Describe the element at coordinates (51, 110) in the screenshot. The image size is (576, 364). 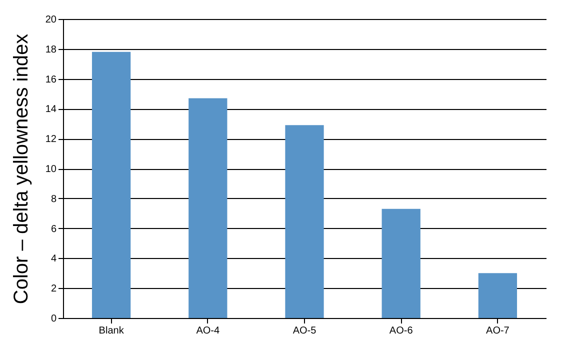
I see `y-tick-label: 14` at that location.